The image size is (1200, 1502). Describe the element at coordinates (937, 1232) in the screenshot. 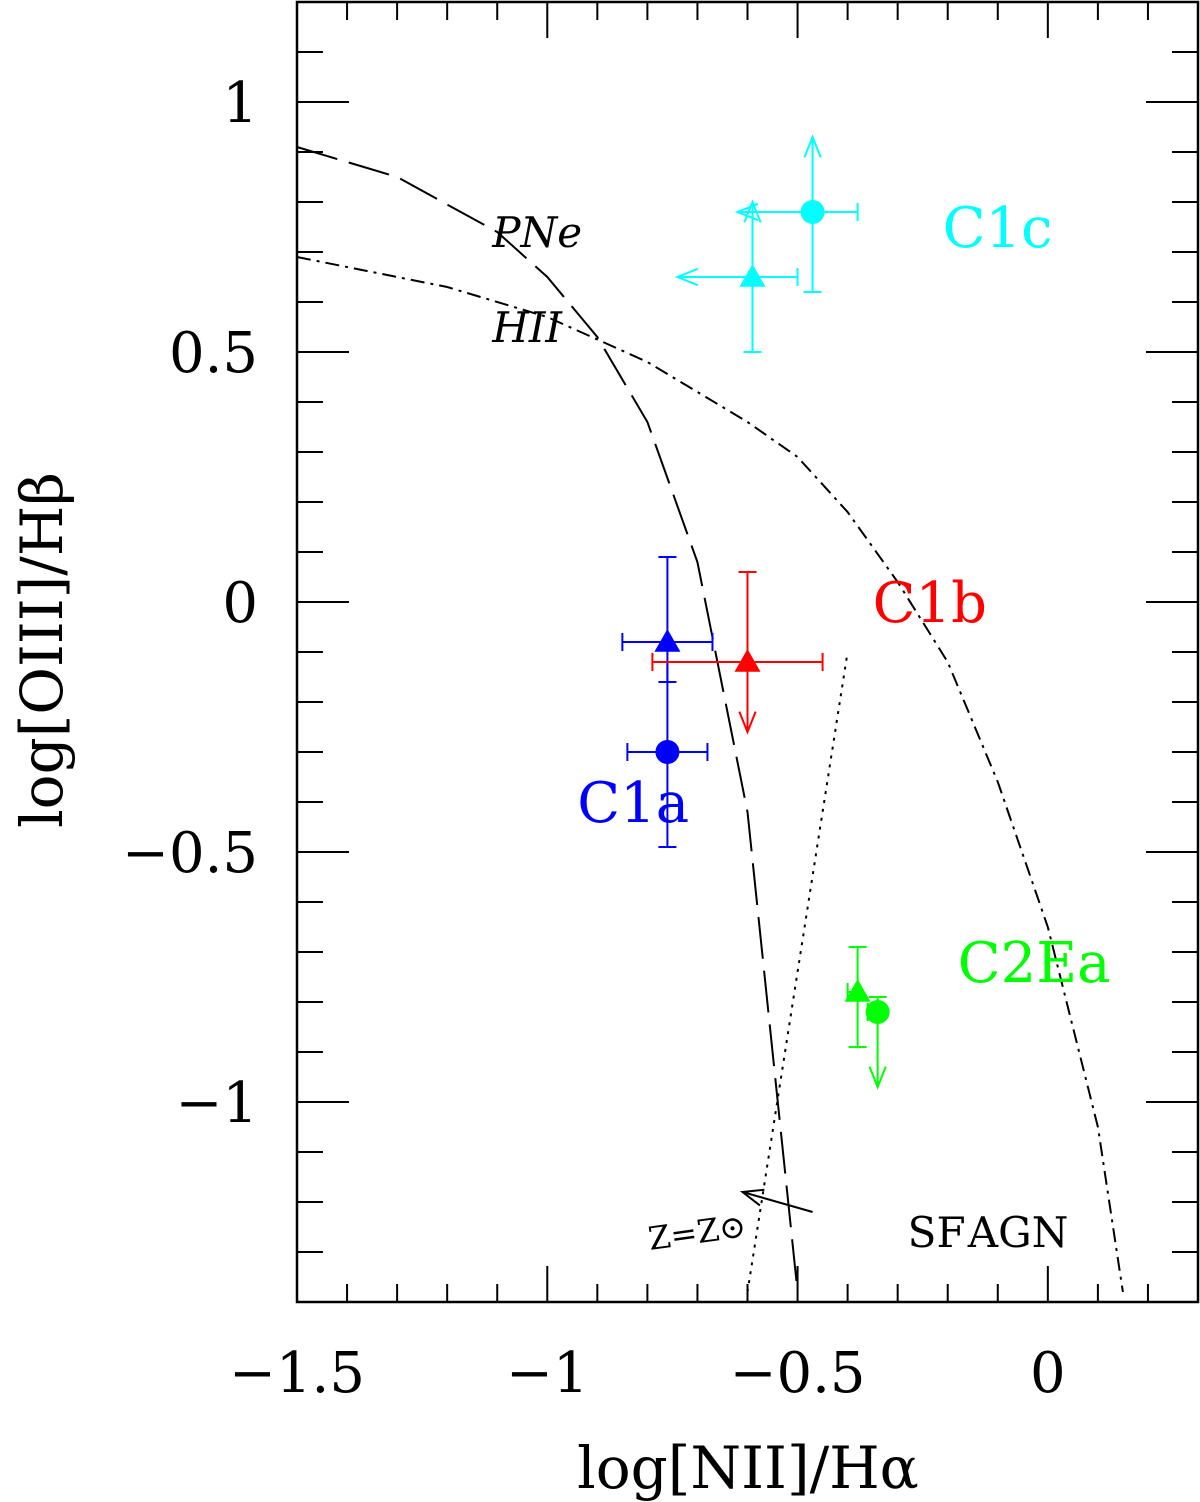

I see `region-label: SF` at that location.